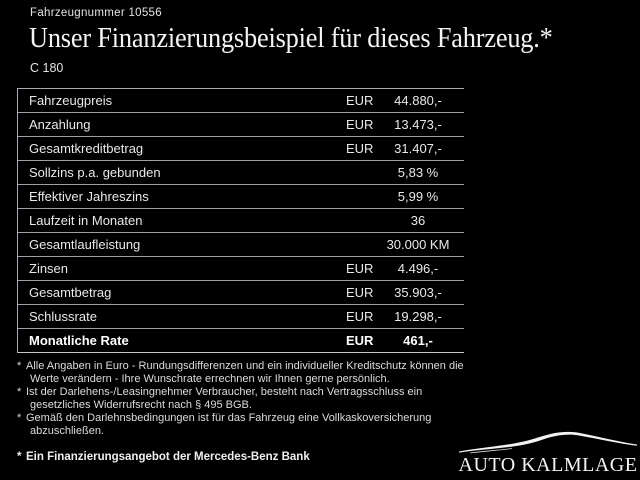 The width and height of the screenshot is (640, 480). What do you see at coordinates (548, 442) in the screenshot?
I see `car-silhouette-icon` at bounding box center [548, 442].